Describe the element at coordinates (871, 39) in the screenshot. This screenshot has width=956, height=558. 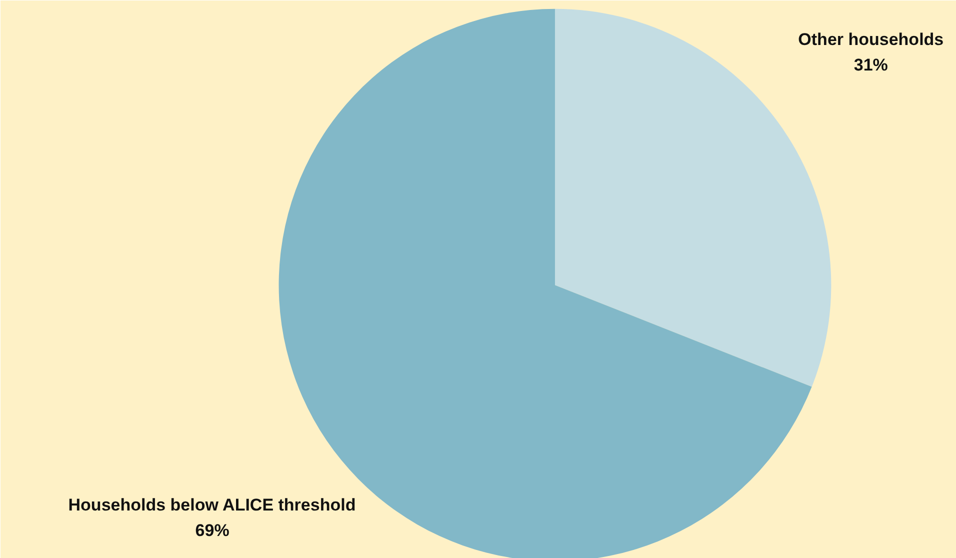
I see `slice-label: Other households` at that location.